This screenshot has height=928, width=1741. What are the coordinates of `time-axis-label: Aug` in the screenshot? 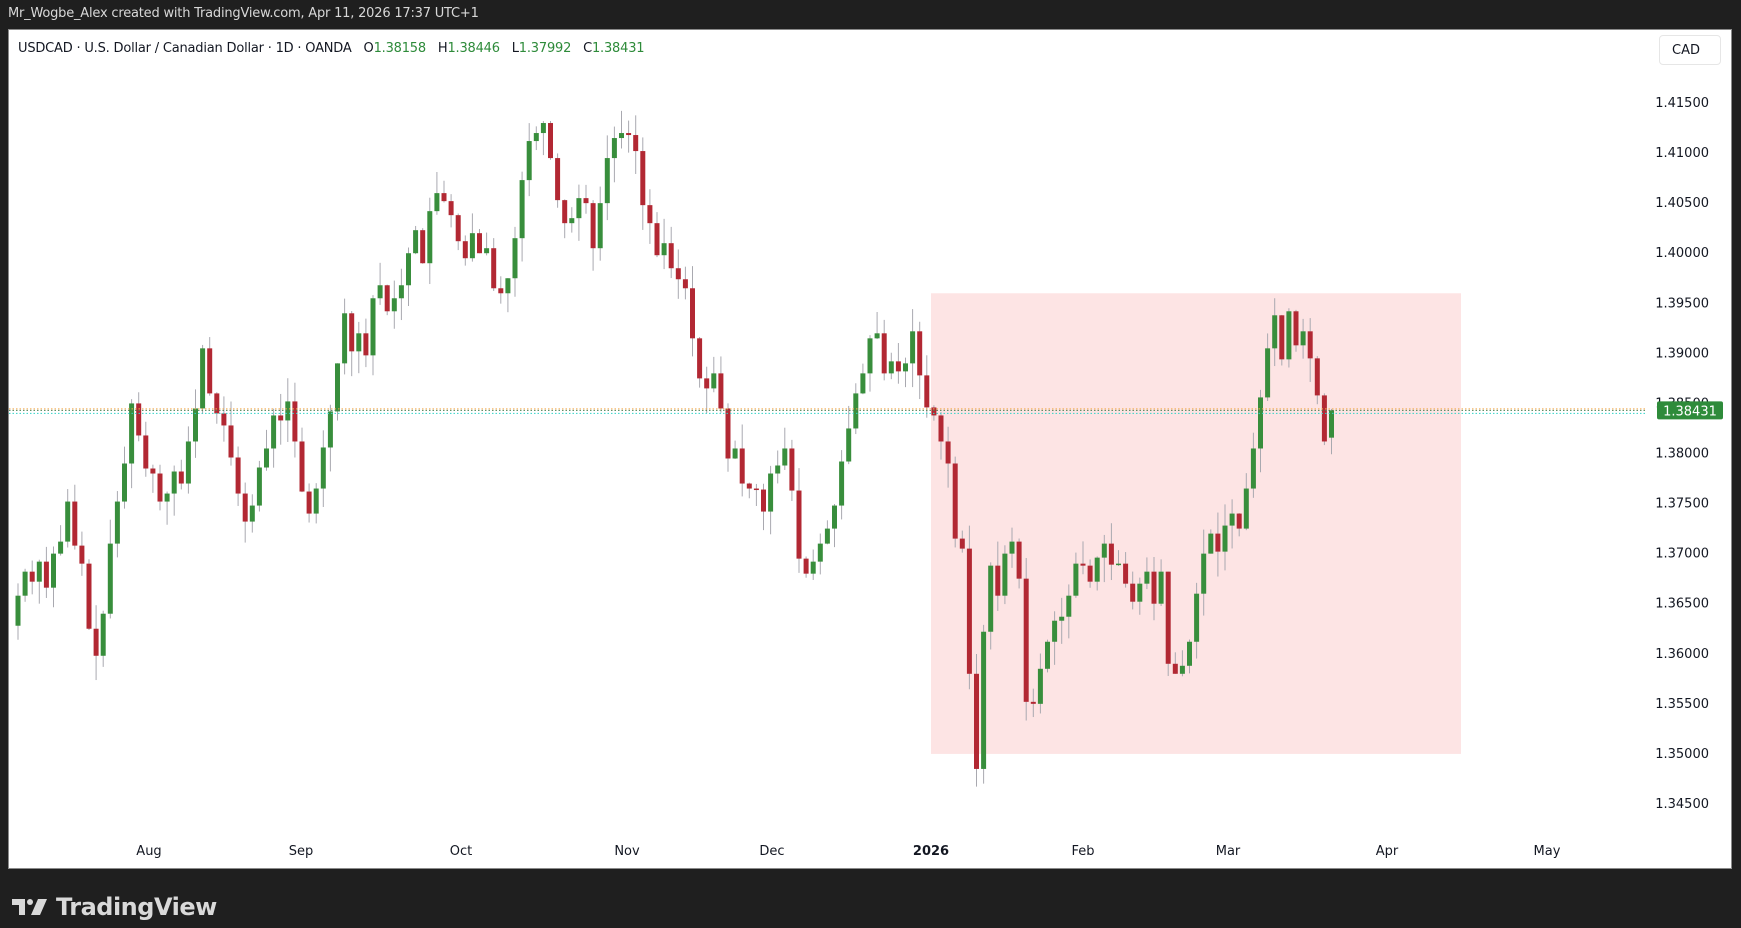 It's located at (148, 851).